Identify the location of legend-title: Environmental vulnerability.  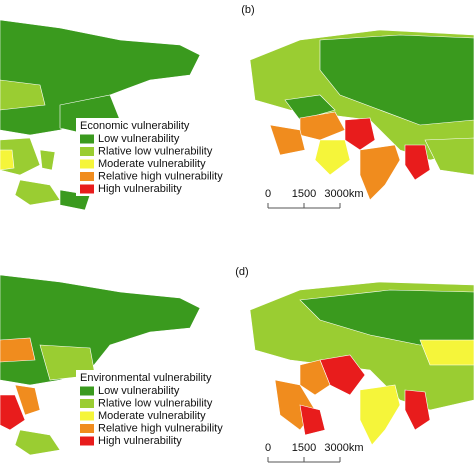
(146, 378).